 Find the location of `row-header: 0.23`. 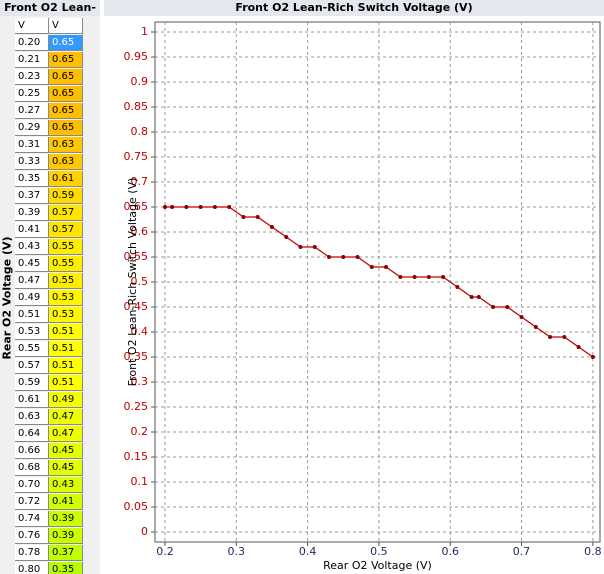

row-header: 0.23 is located at coordinates (32, 77).